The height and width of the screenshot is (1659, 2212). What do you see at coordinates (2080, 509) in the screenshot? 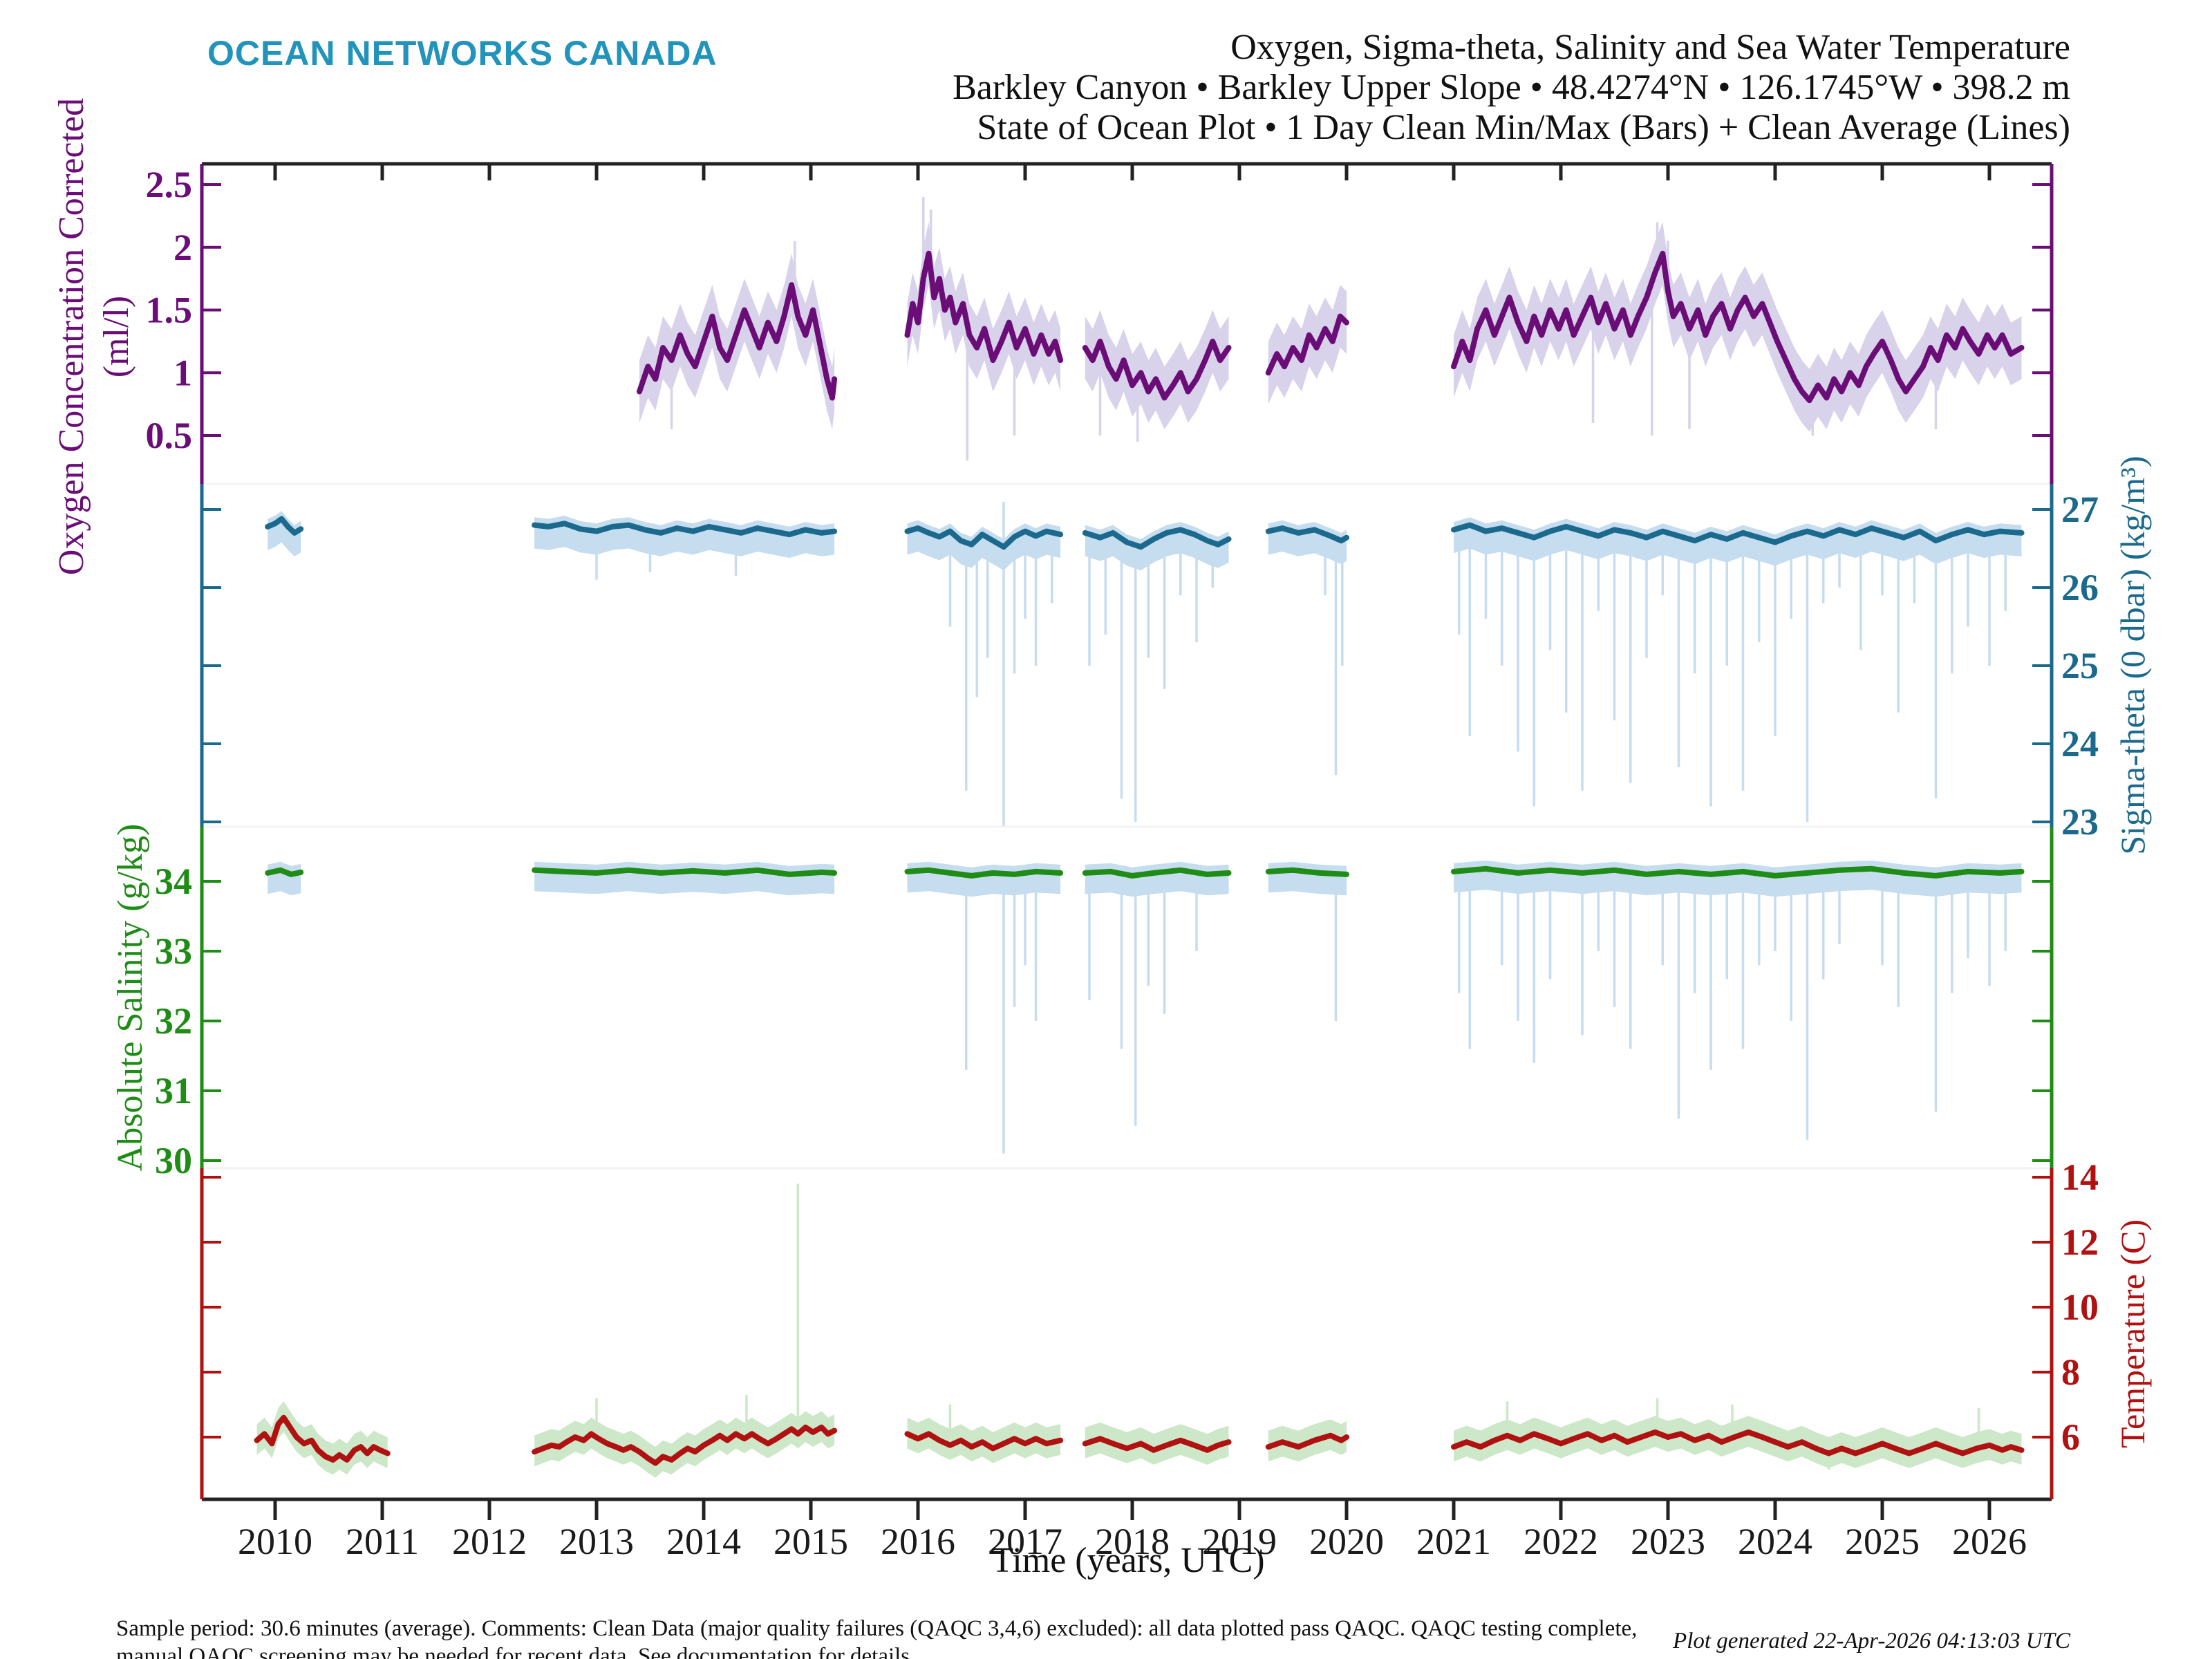
I see `y-tick-label-sigma-theta: 27` at bounding box center [2080, 509].